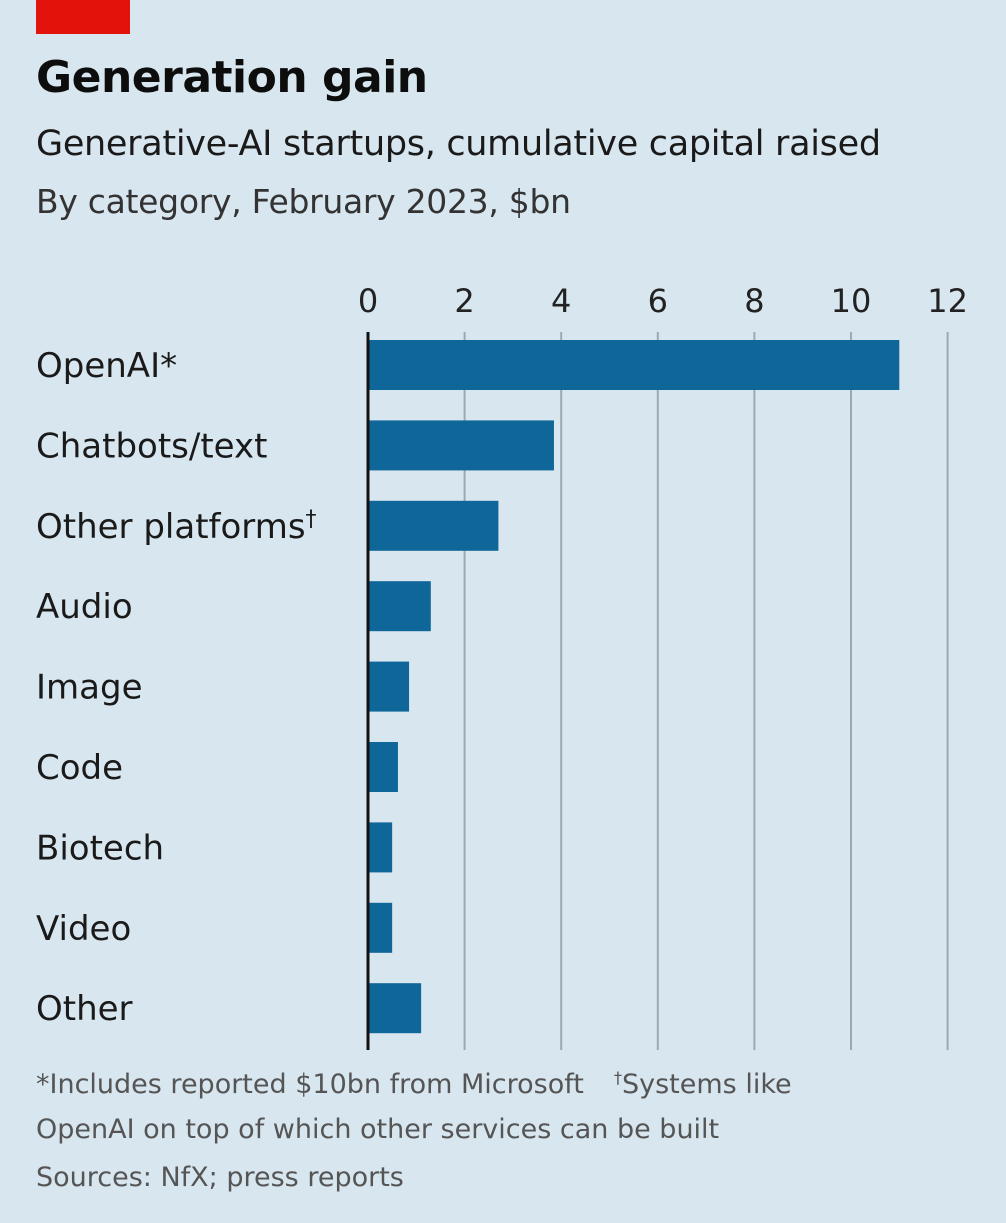 This screenshot has width=1006, height=1223. What do you see at coordinates (176, 527) in the screenshot?
I see `category-label-other-platforms: Other platforms†` at bounding box center [176, 527].